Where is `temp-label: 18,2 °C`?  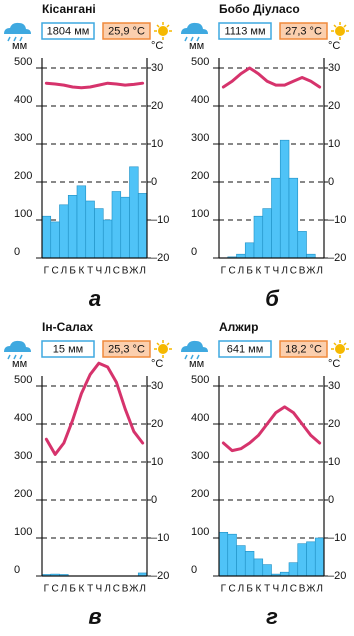
temp-label: 18,2 °C is located at coordinates (303, 349).